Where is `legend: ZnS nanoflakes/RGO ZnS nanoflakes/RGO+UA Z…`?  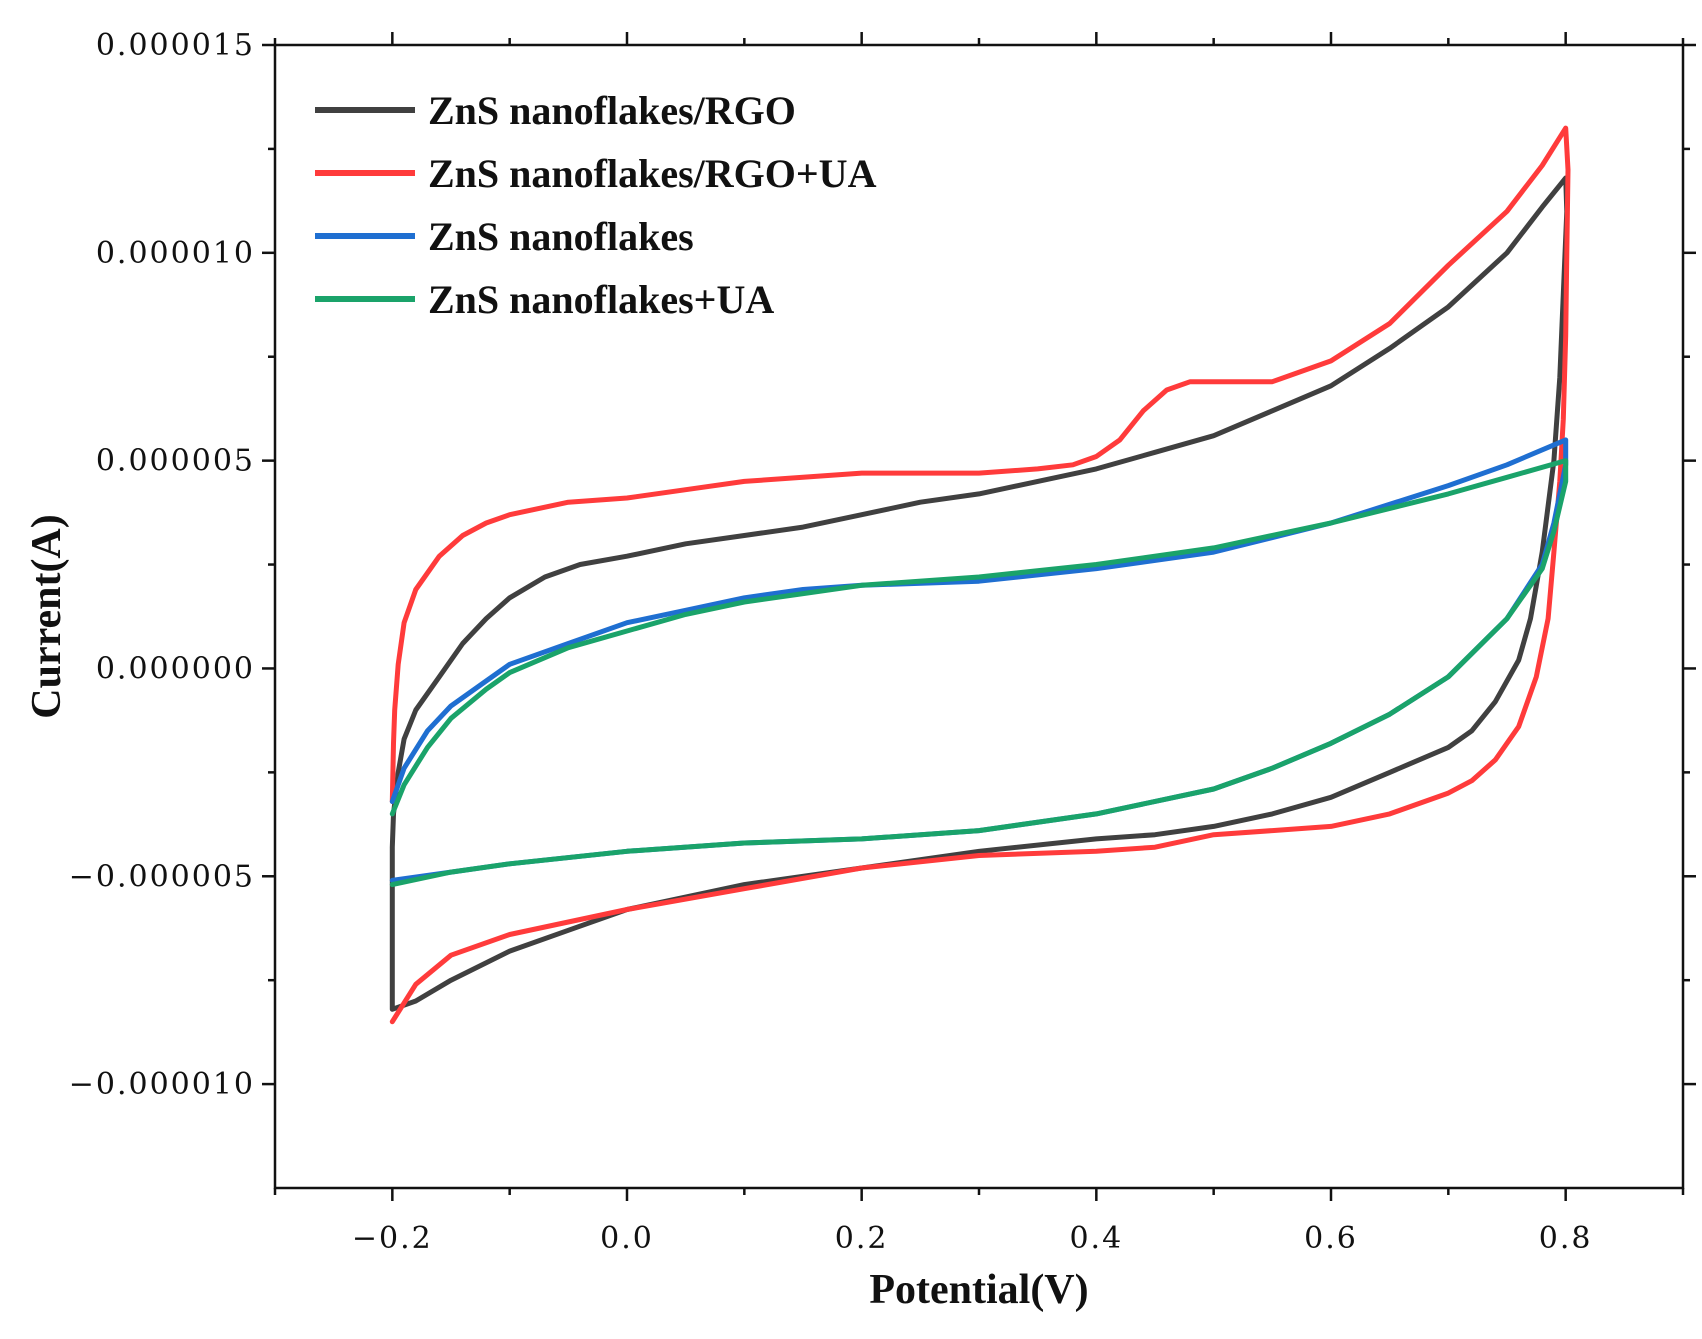 legend: ZnS nanoflakes/RGO ZnS nanoflakes/RGO+UA Z… is located at coordinates (596, 205).